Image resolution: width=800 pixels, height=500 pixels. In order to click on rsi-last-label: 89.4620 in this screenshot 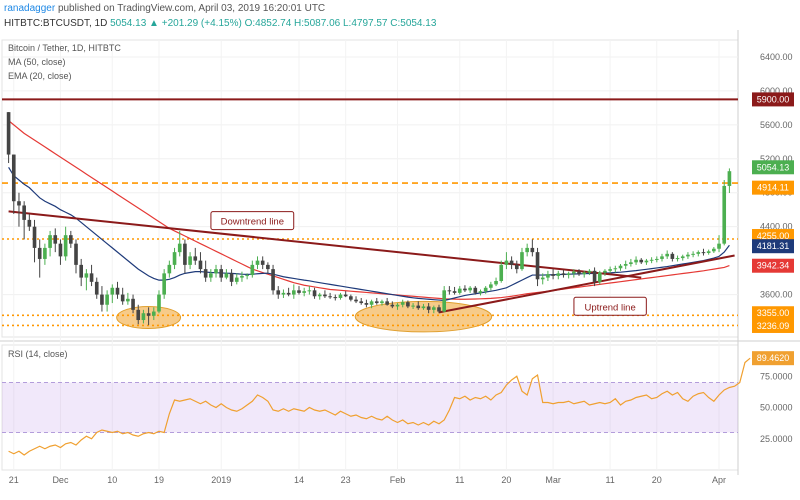, I will do `click(773, 358)`.